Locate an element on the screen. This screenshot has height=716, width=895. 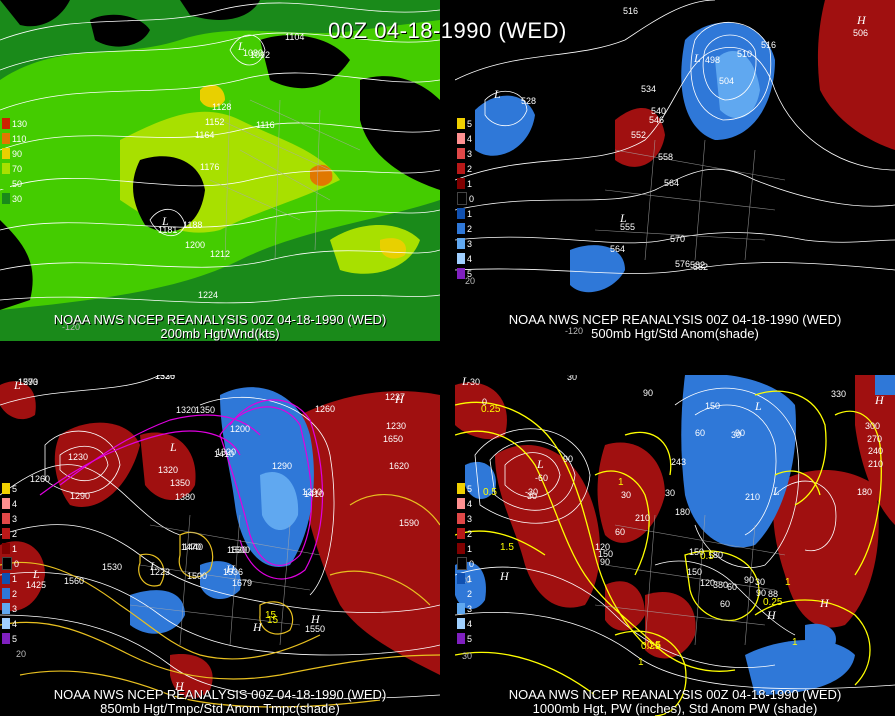
contour-label: 120 is located at coordinates (602, 547).